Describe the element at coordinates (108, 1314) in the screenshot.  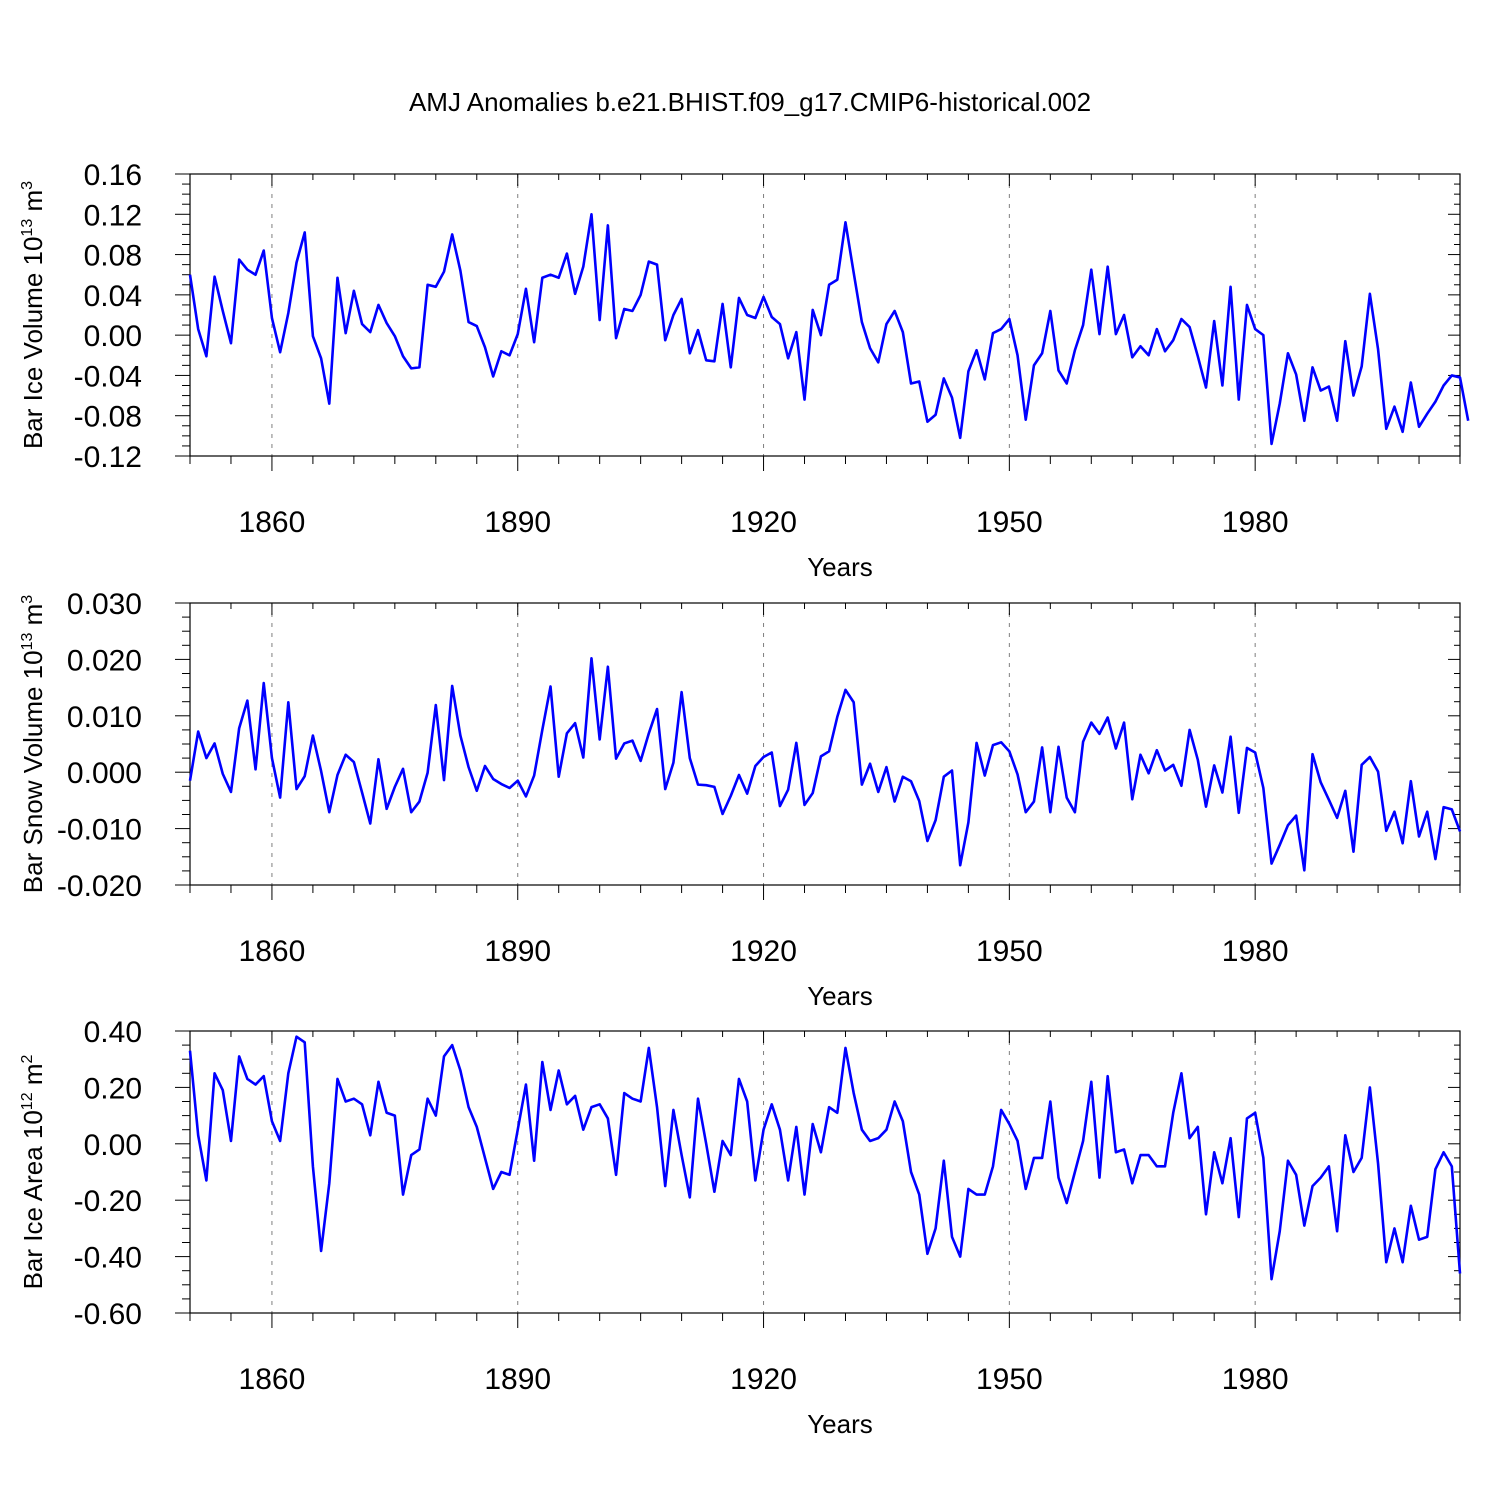
I see `y-tick-label: -0.60` at that location.